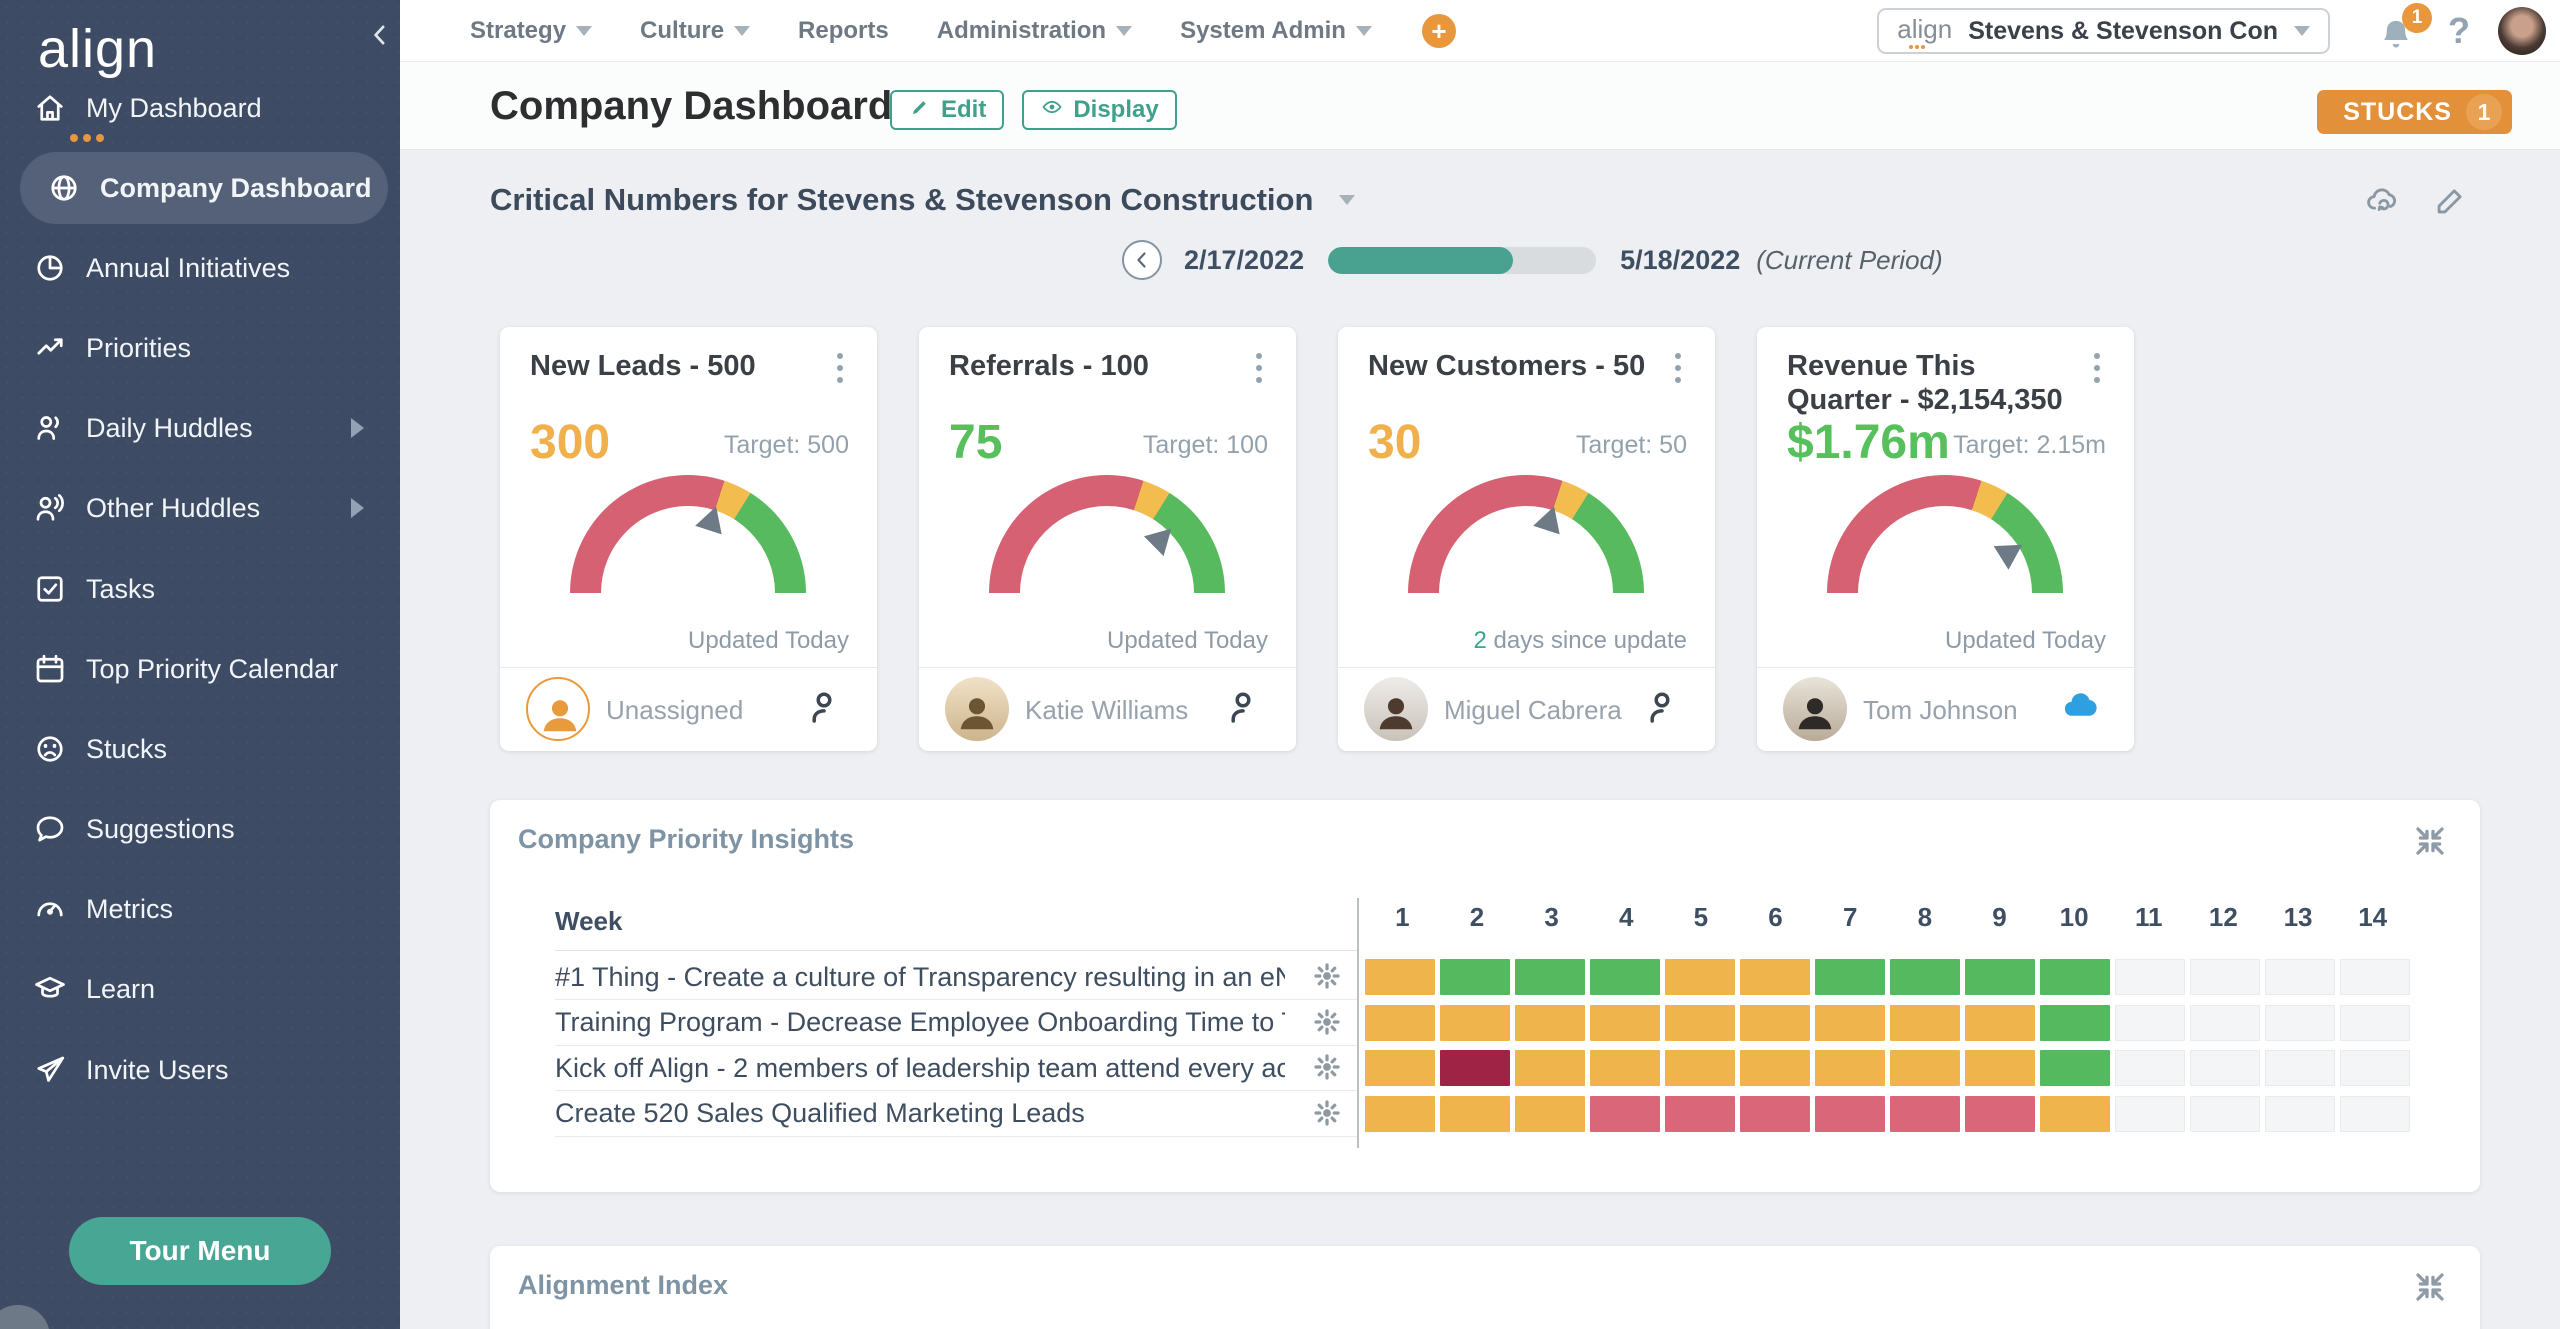 The width and height of the screenshot is (2560, 1329). I want to click on nav-item-strategy: Strategy, so click(531, 31).